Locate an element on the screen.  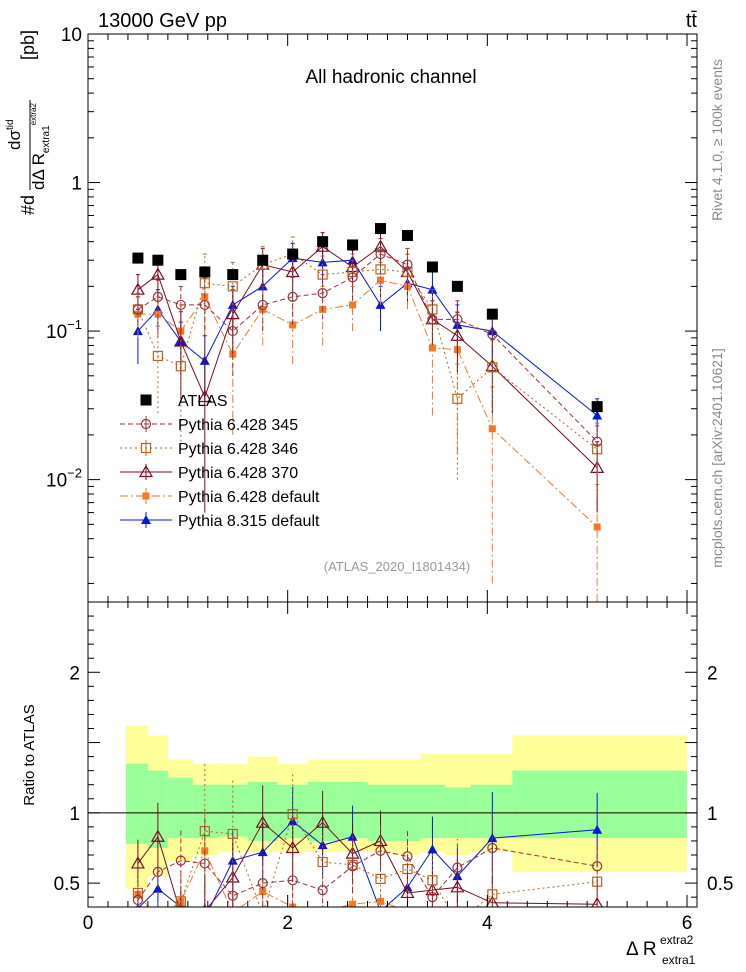
energy-label: 13000 GeV pp is located at coordinates (162, 21).